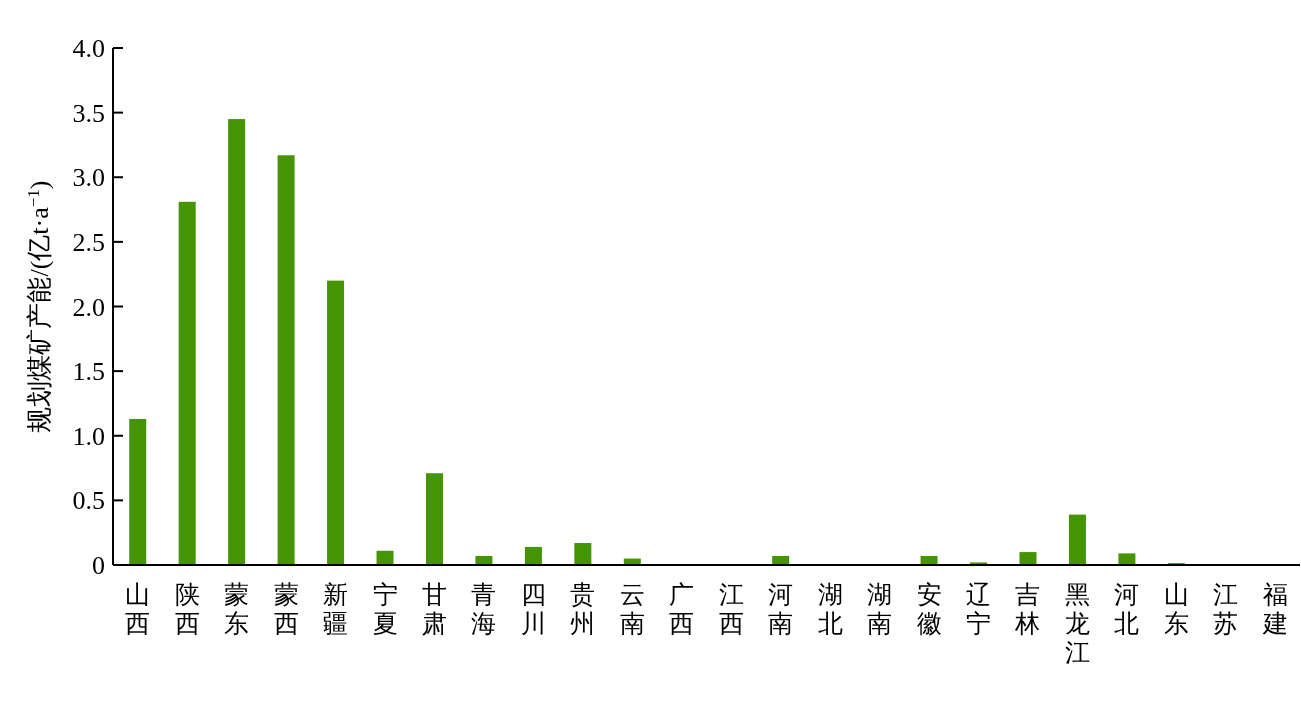  Describe the element at coordinates (336, 609) in the screenshot. I see `x-tick-label: 新疆` at that location.